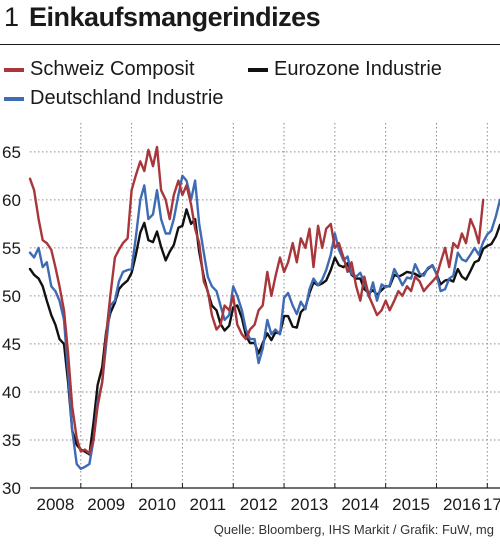 The image size is (500, 545). I want to click on legend-label-deutschland: Deutschland Industrie, so click(127, 98).